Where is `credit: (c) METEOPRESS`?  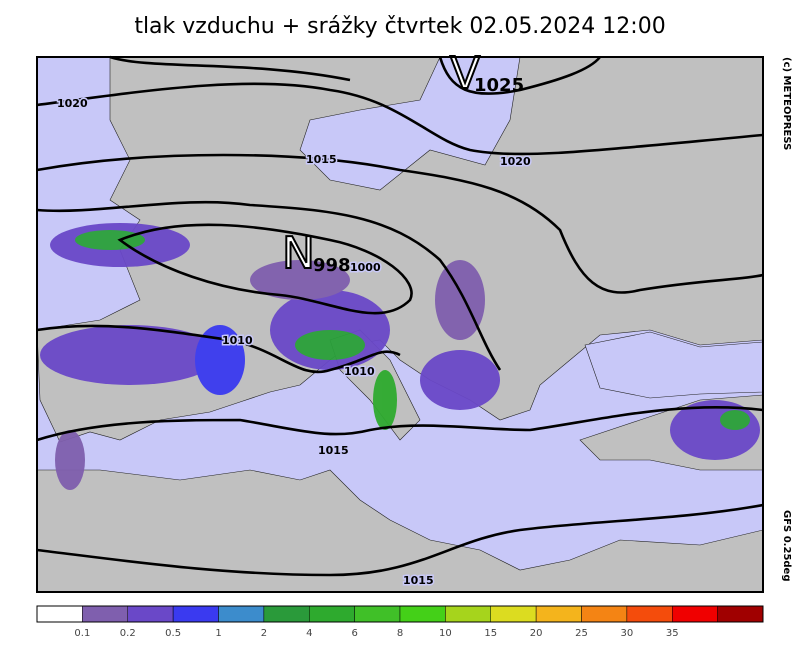 credit: (c) METEOPRESS is located at coordinates (786, 103).